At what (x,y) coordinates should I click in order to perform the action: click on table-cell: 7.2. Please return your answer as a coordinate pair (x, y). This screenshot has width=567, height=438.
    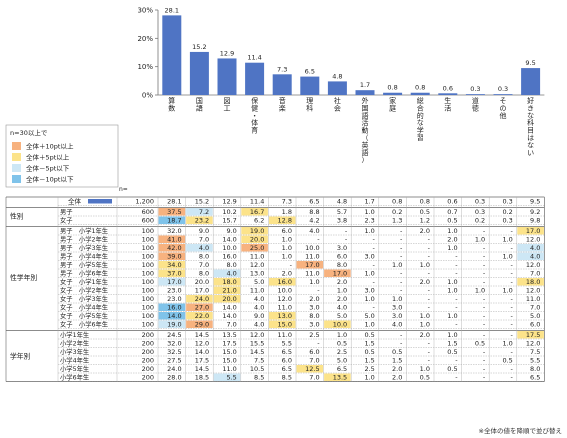
    Looking at the image, I should click on (204, 212).